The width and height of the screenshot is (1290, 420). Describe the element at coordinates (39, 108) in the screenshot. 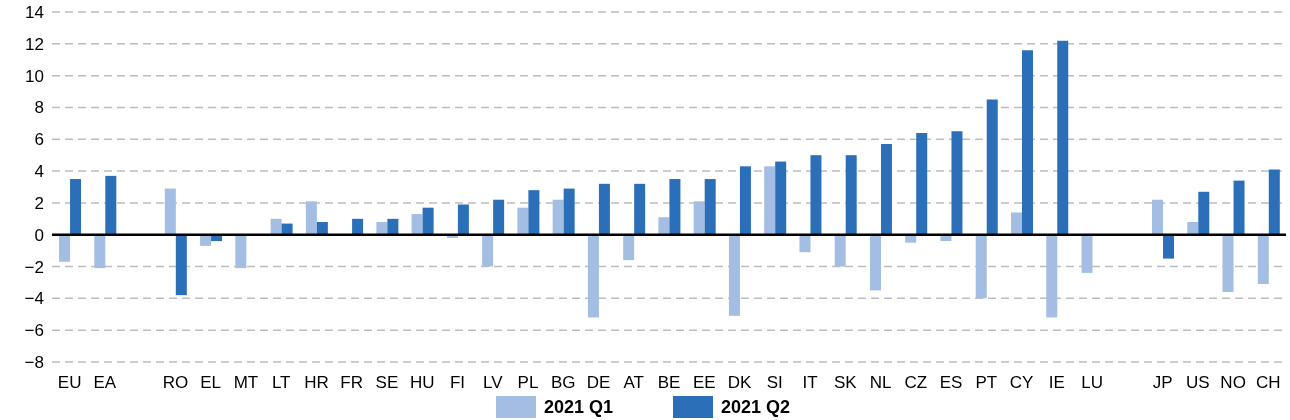

I see `y-tick-label: 8` at that location.